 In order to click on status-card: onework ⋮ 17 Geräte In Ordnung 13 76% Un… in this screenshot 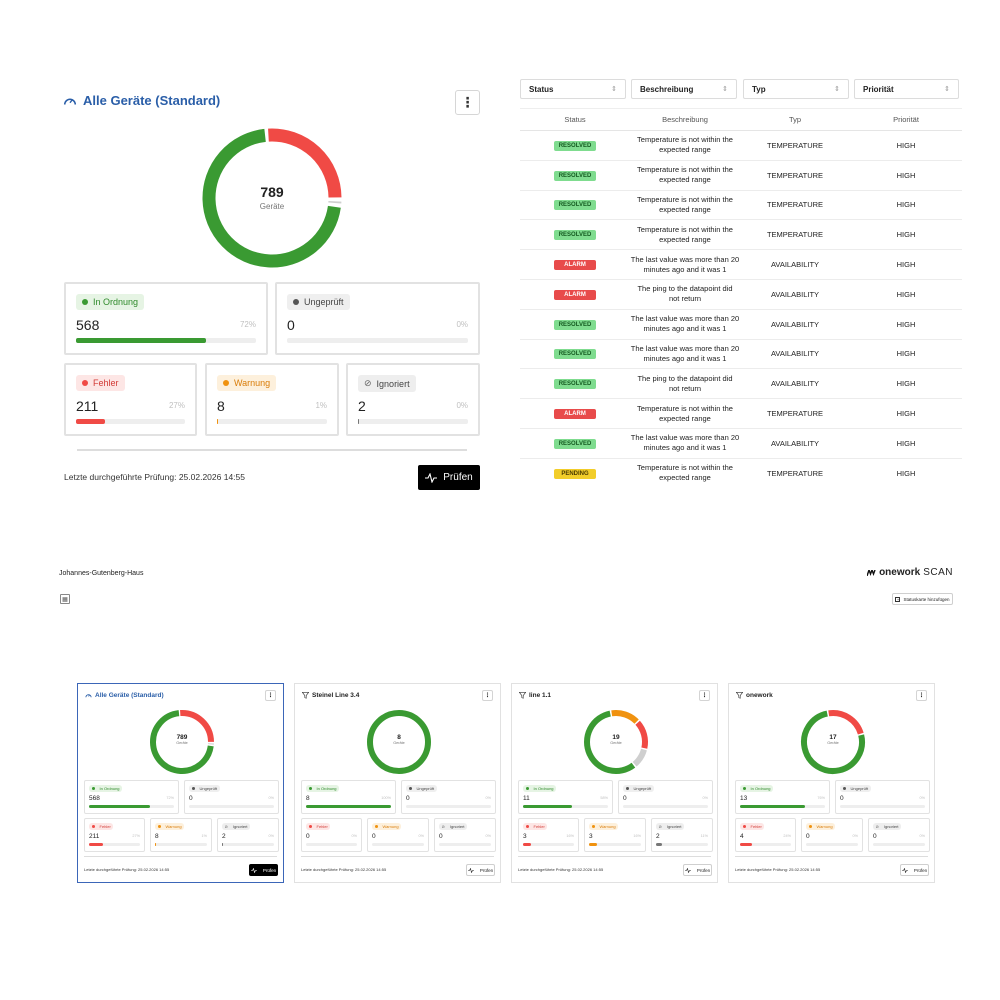, I will do `click(831, 783)`.